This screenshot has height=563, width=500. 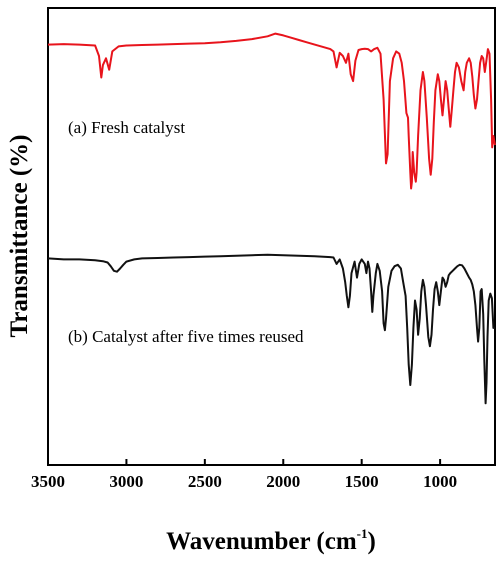 I want to click on x-tick-label: 3500, so click(x=48, y=481).